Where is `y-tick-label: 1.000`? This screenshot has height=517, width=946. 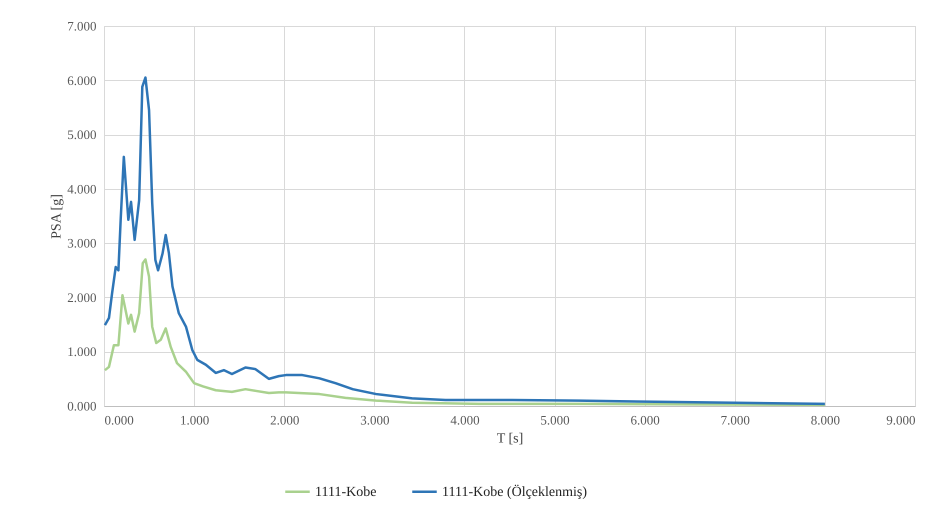
y-tick-label: 1.000 is located at coordinates (81, 352).